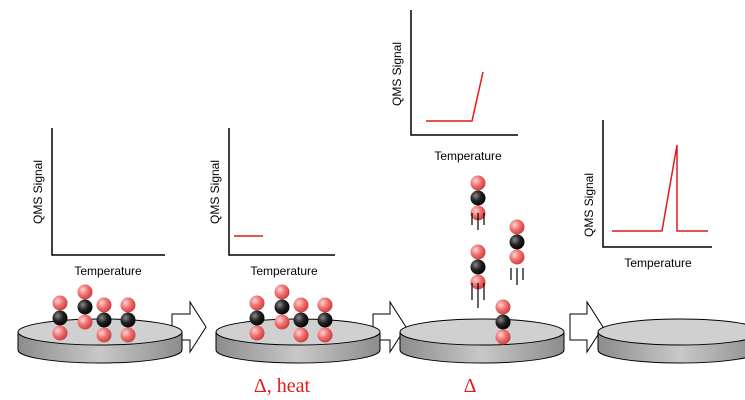 The height and width of the screenshot is (400, 745). I want to click on arrow, so click(586, 327).